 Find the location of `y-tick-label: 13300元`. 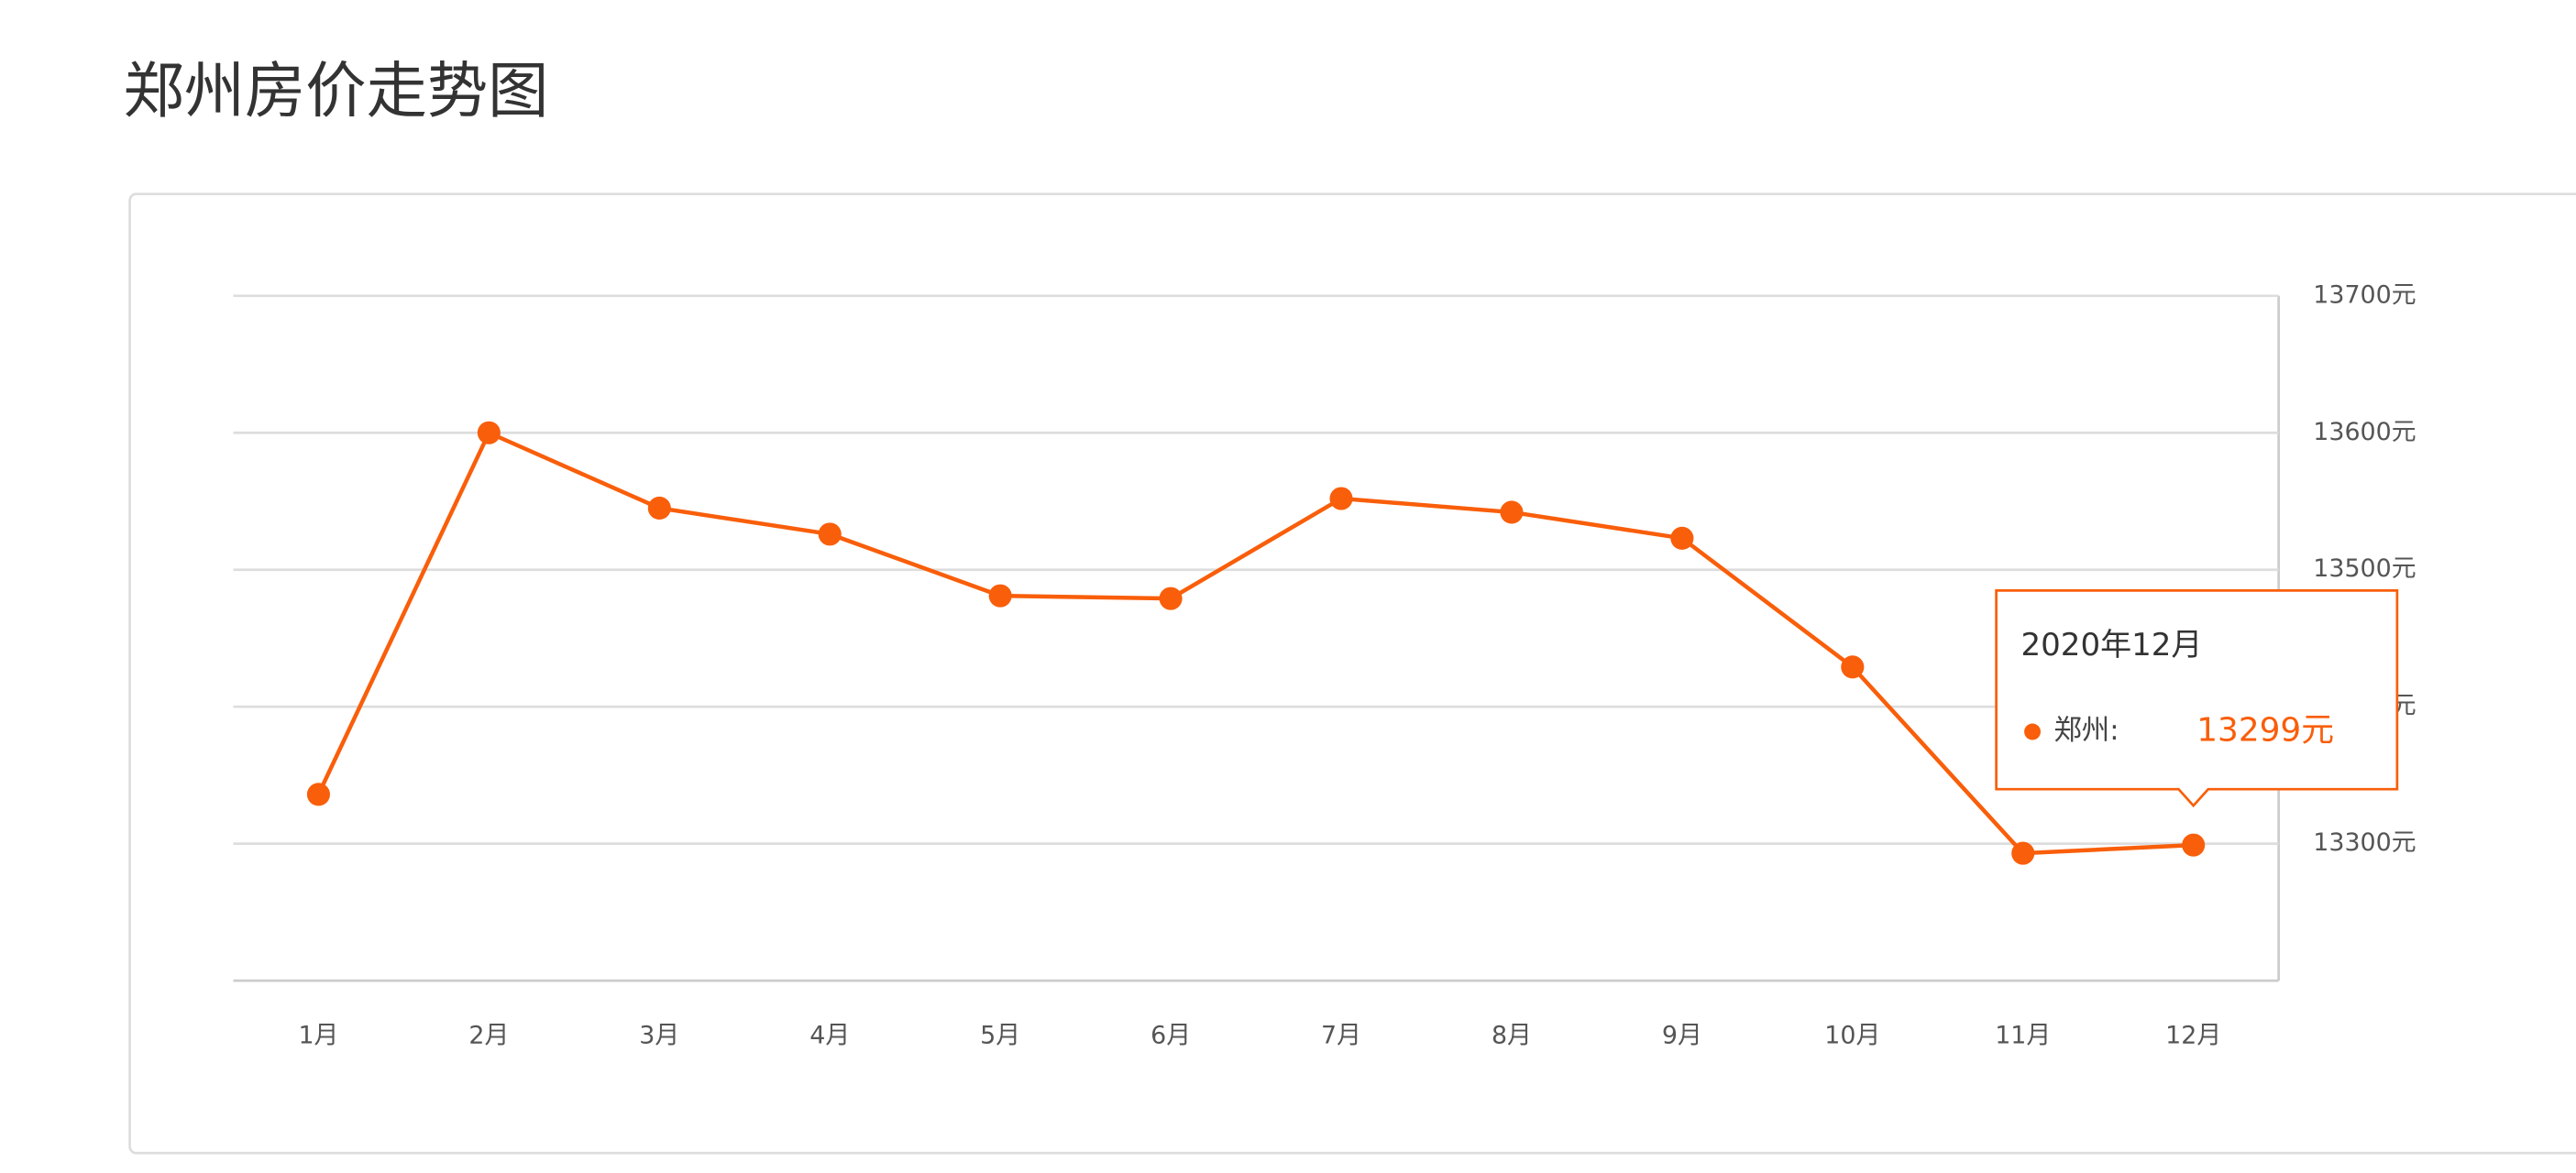

y-tick-label: 13300元 is located at coordinates (2364, 842).